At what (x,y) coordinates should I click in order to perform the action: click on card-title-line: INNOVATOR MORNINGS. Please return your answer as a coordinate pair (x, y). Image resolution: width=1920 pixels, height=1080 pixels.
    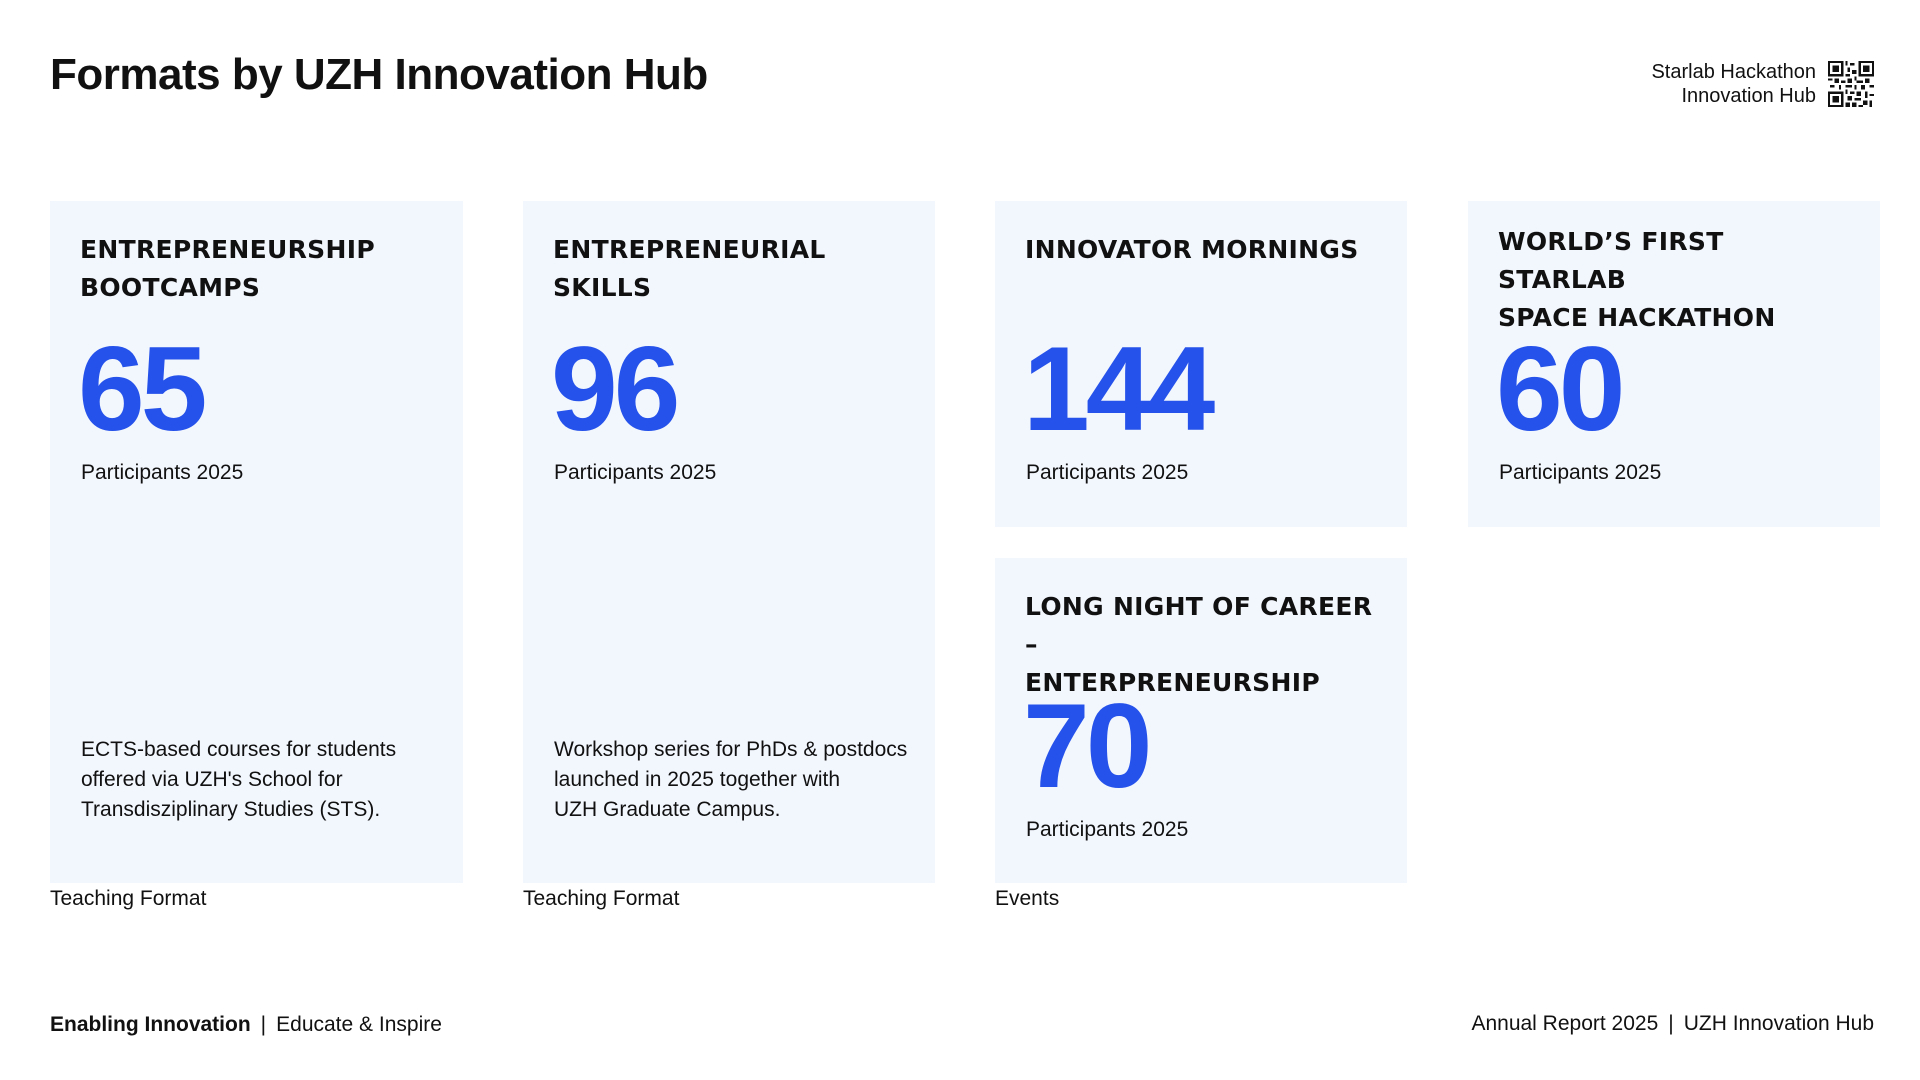
    Looking at the image, I should click on (1192, 249).